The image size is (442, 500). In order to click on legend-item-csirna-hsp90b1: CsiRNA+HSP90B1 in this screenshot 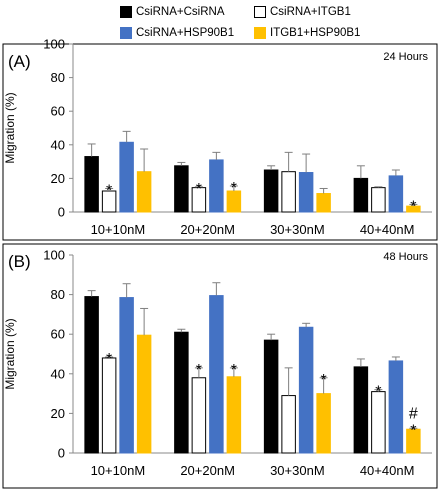, I will do `click(177, 33)`.